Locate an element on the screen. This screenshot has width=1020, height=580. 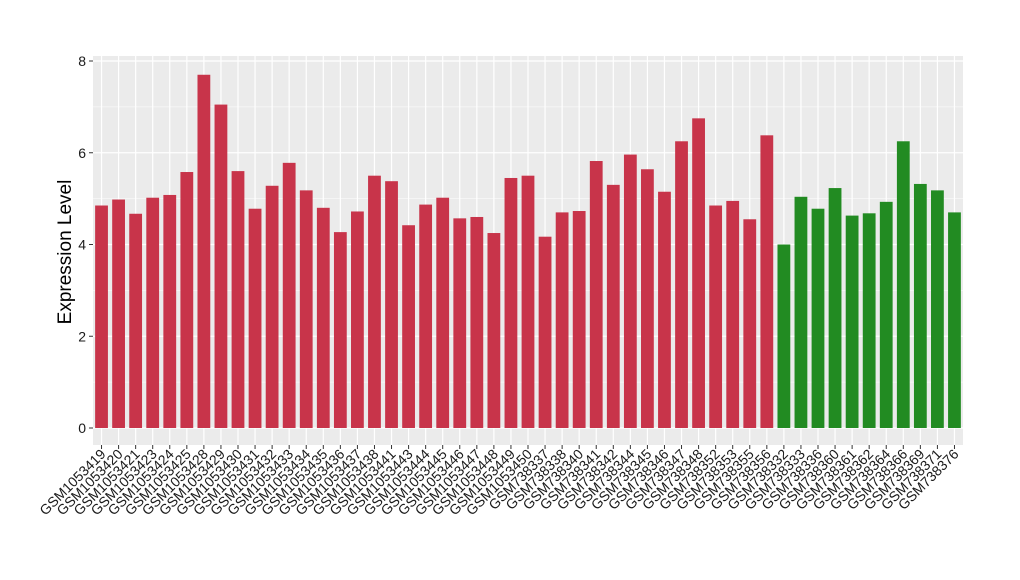
bar-GSM1053424 is located at coordinates (170, 311).